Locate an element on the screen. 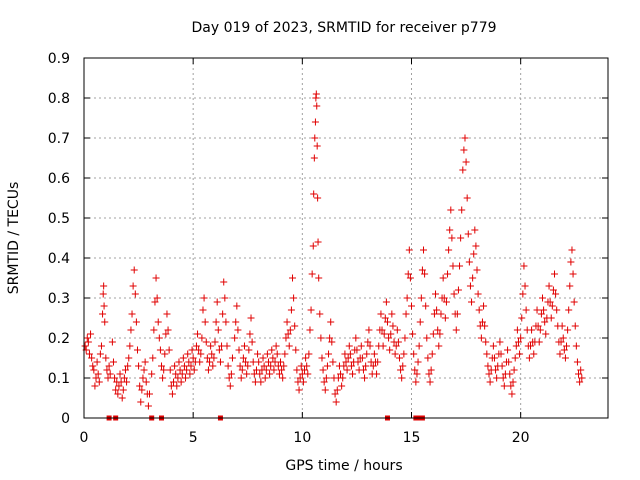  y-tick-label: 0 is located at coordinates (65, 419).